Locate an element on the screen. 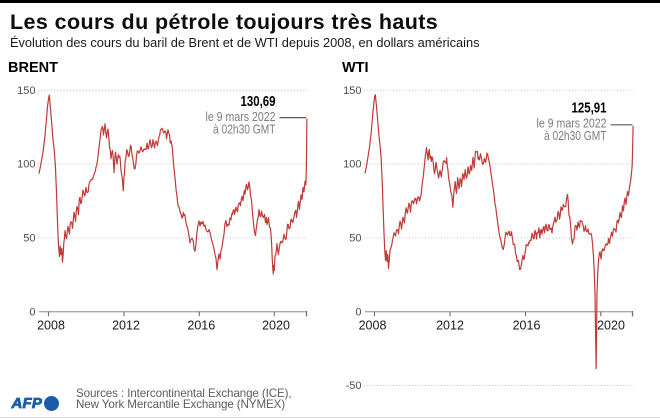 This screenshot has width=660, height=418. svg-text: 125,91 is located at coordinates (589, 109).